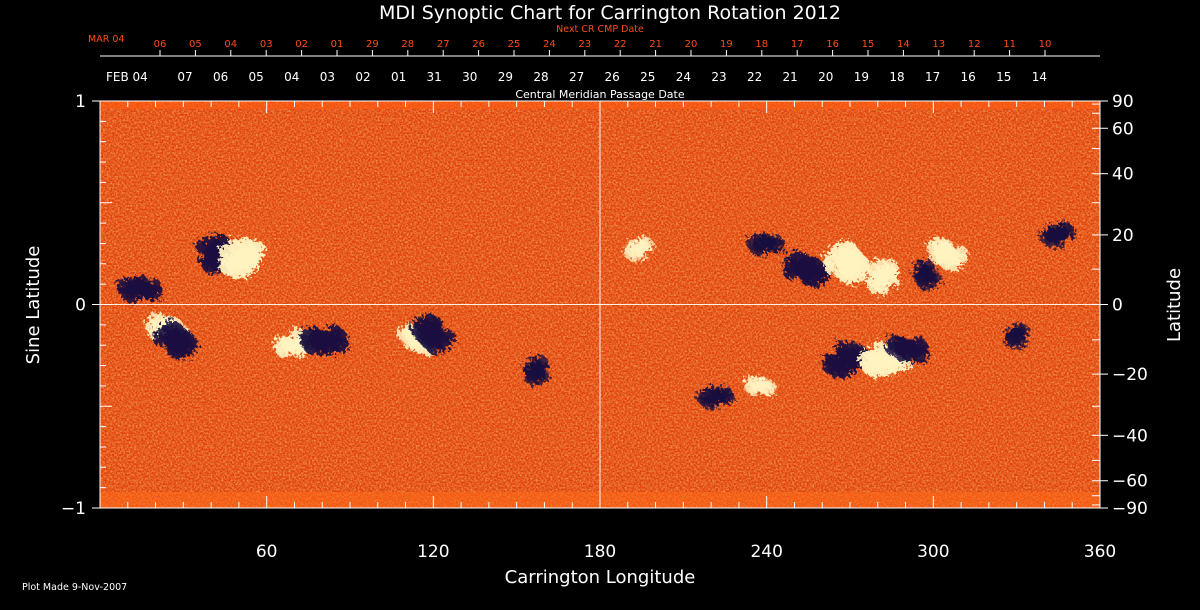 This screenshot has width=1200, height=610. Describe the element at coordinates (761, 44) in the screenshot. I see `top-axis-tick-label: 18` at that location.